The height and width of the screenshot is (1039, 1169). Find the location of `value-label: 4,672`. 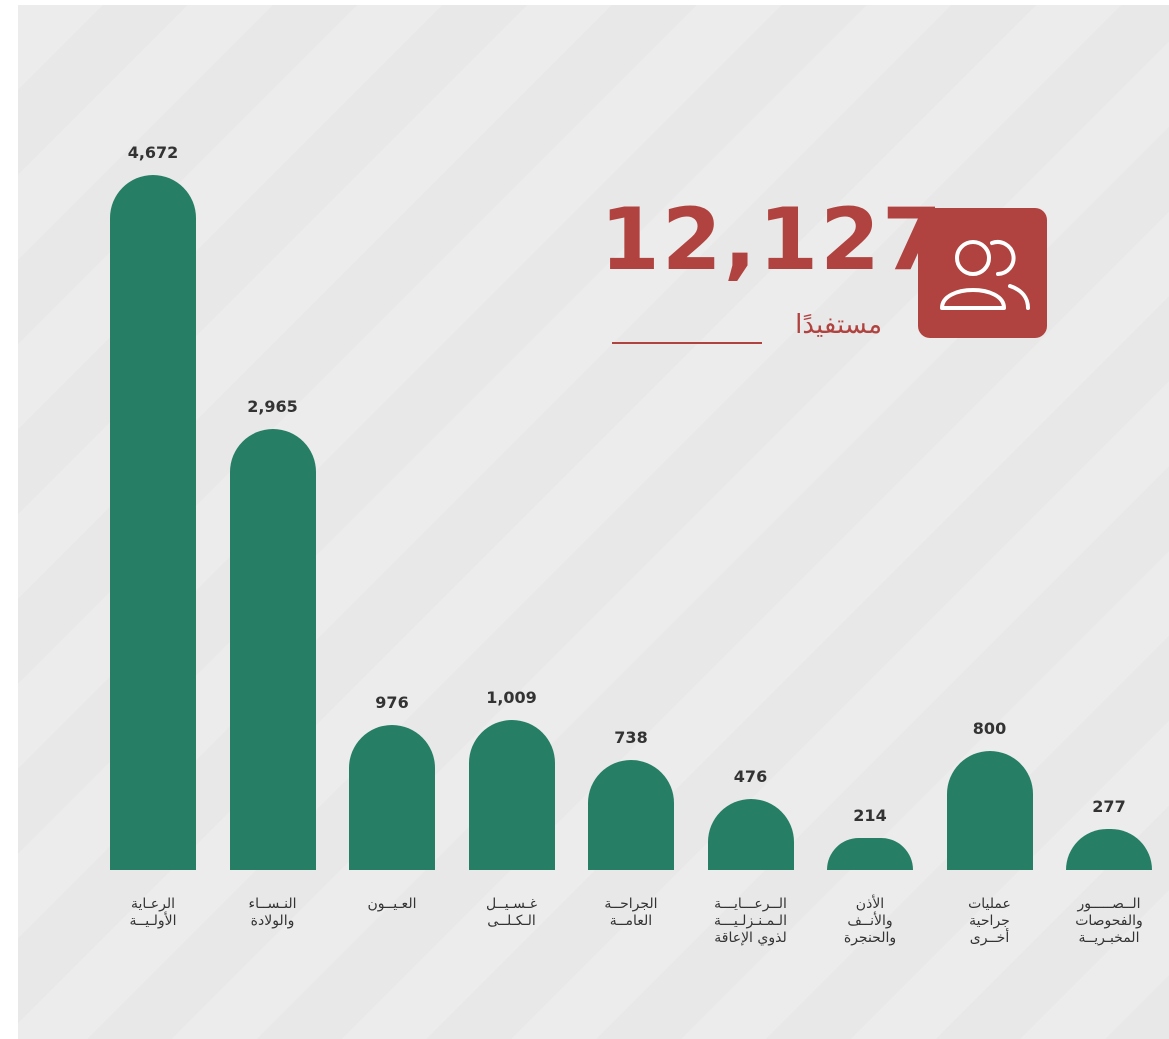

value-label: 4,672 is located at coordinates (153, 152).